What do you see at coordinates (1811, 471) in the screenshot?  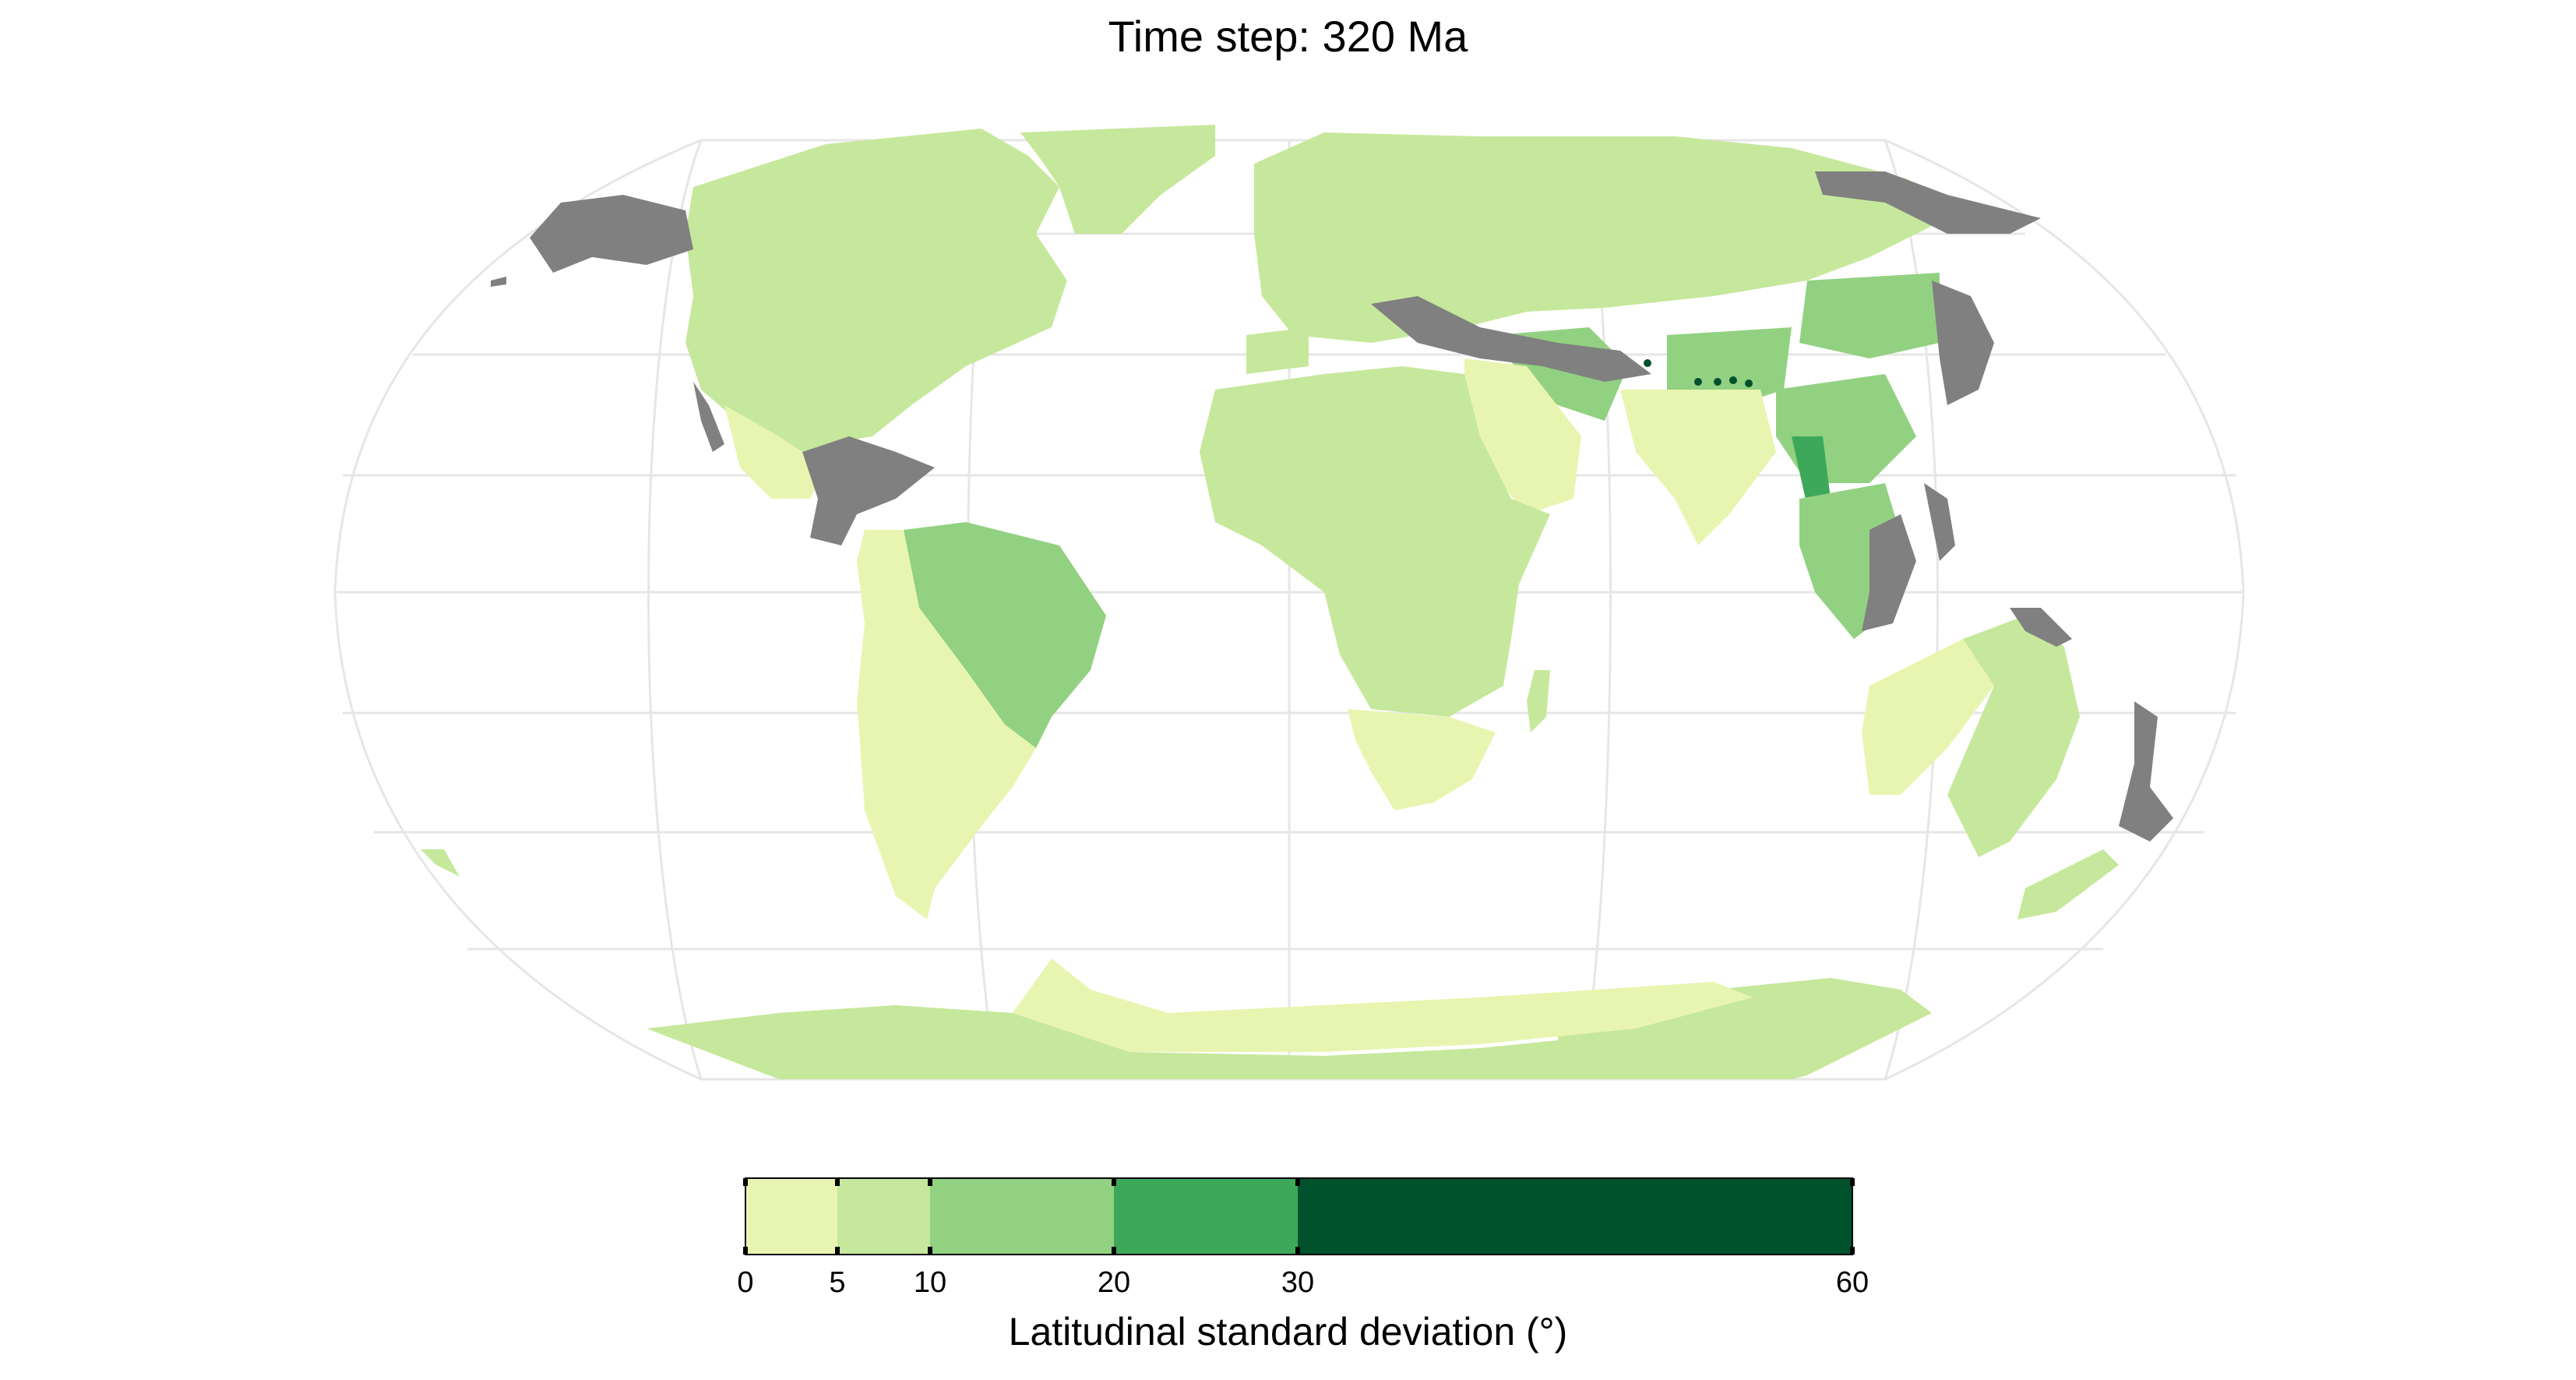 I see `indochina` at bounding box center [1811, 471].